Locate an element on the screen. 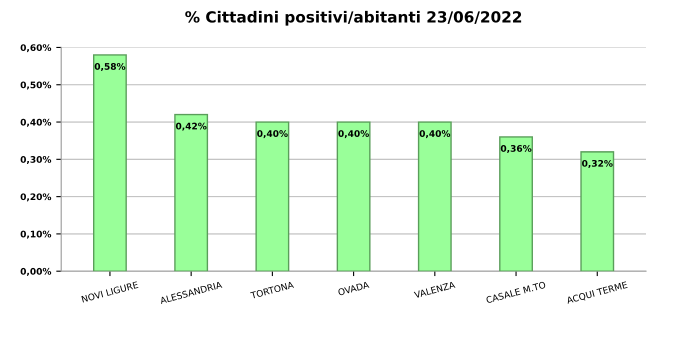 The width and height of the screenshot is (680, 339). data-label: 0,36% is located at coordinates (516, 149).